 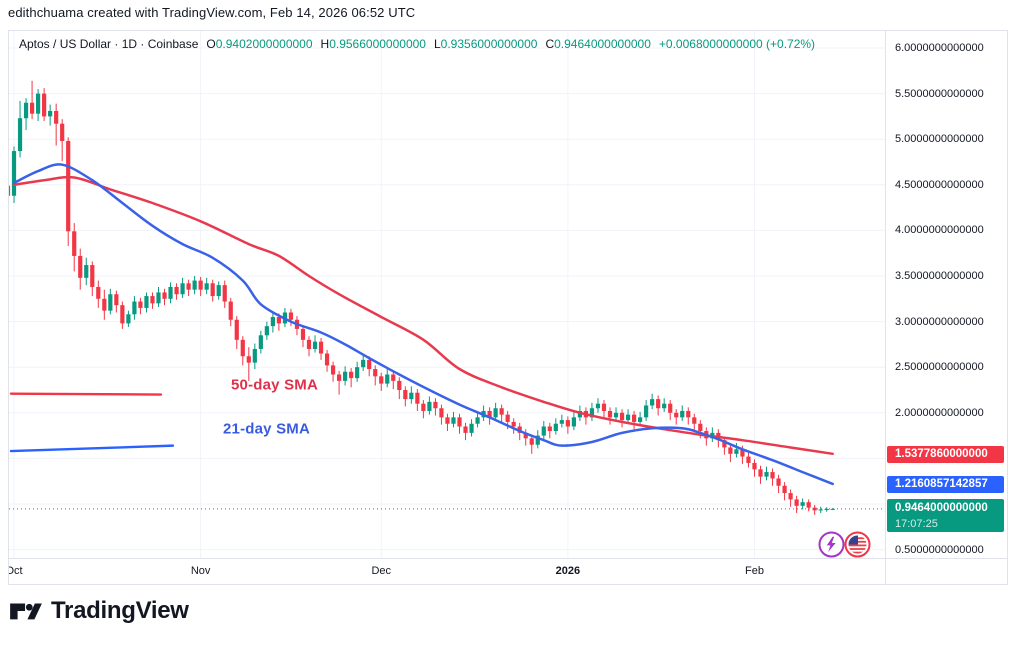 I want to click on high-label: H, so click(x=325, y=44).